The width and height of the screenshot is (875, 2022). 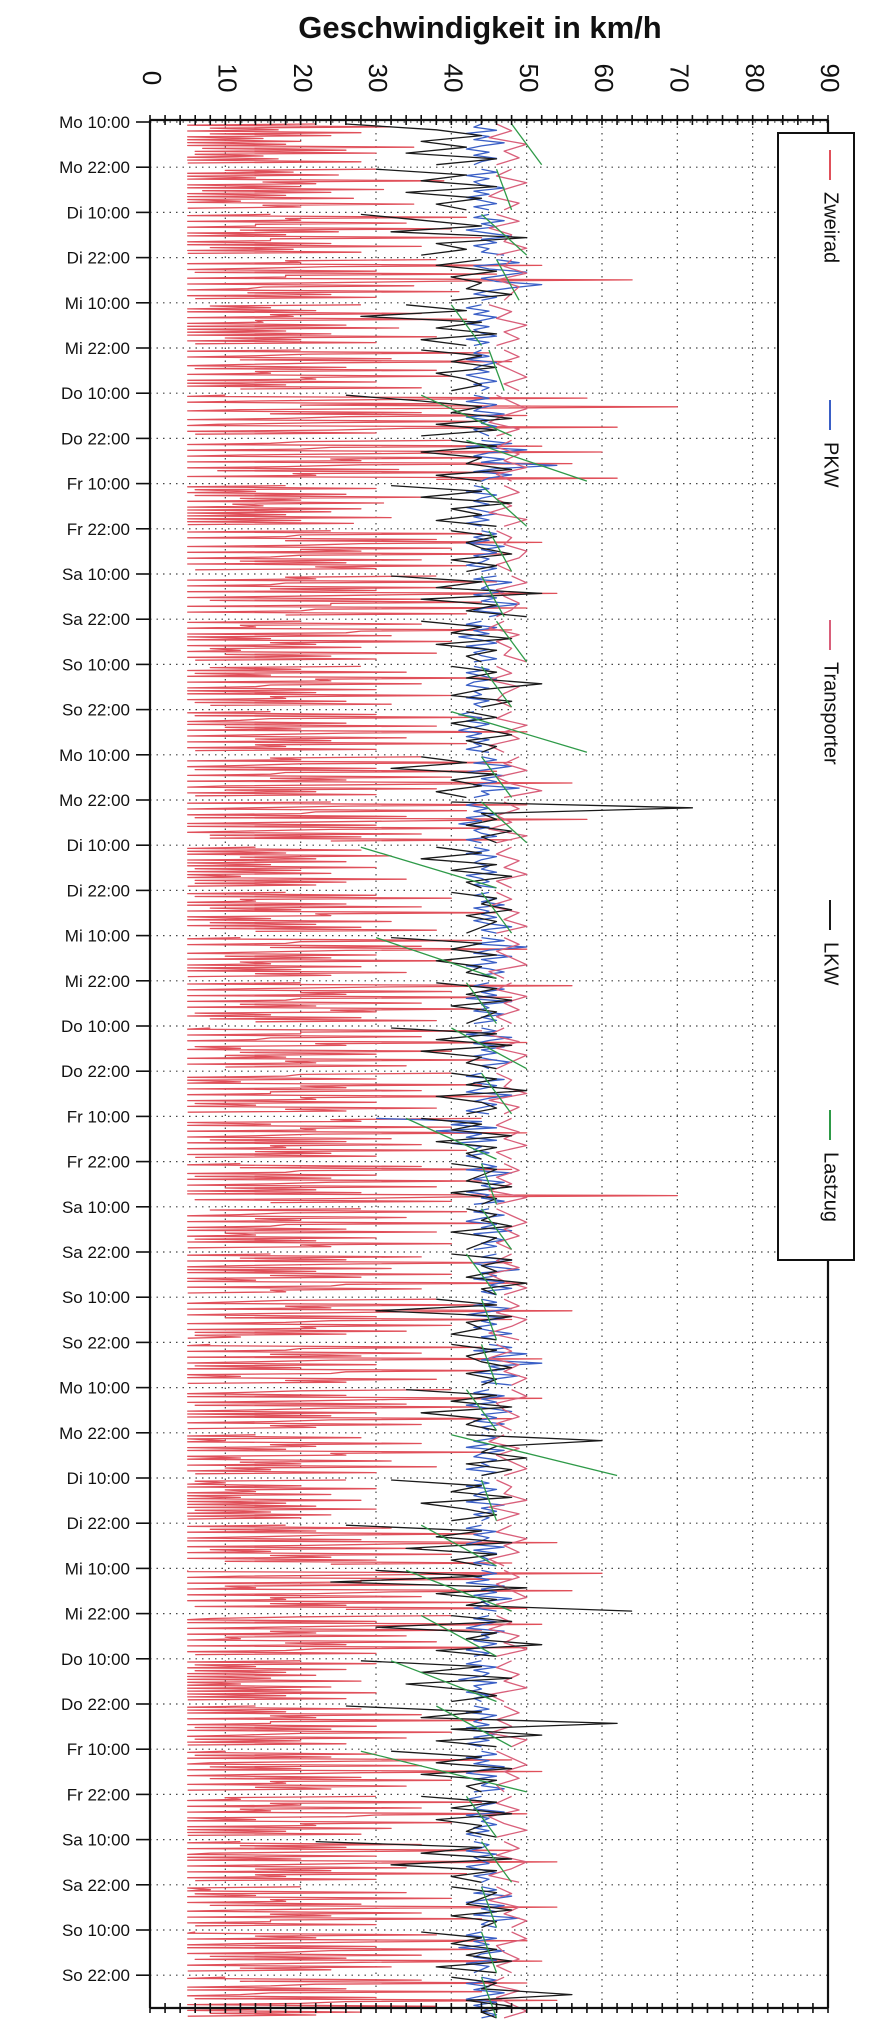 I want to click on x-tick-label: 90, so click(x=830, y=78).